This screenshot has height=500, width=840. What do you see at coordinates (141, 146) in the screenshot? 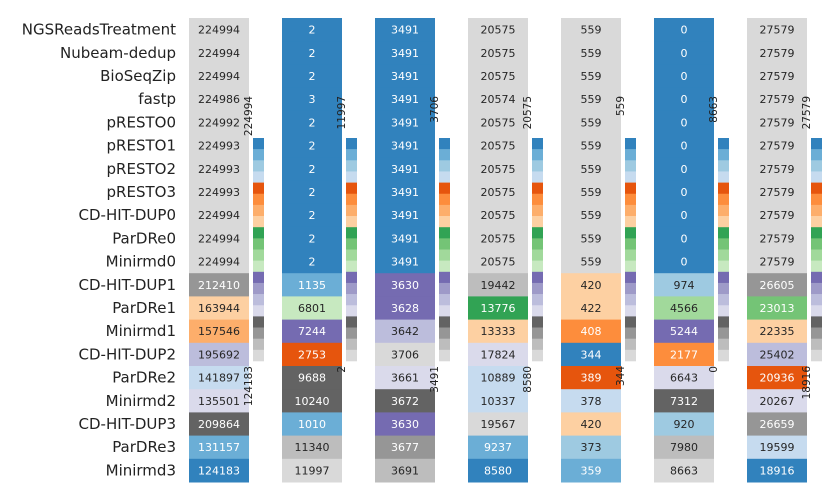
I see `row-label: pRESTO1` at bounding box center [141, 146].